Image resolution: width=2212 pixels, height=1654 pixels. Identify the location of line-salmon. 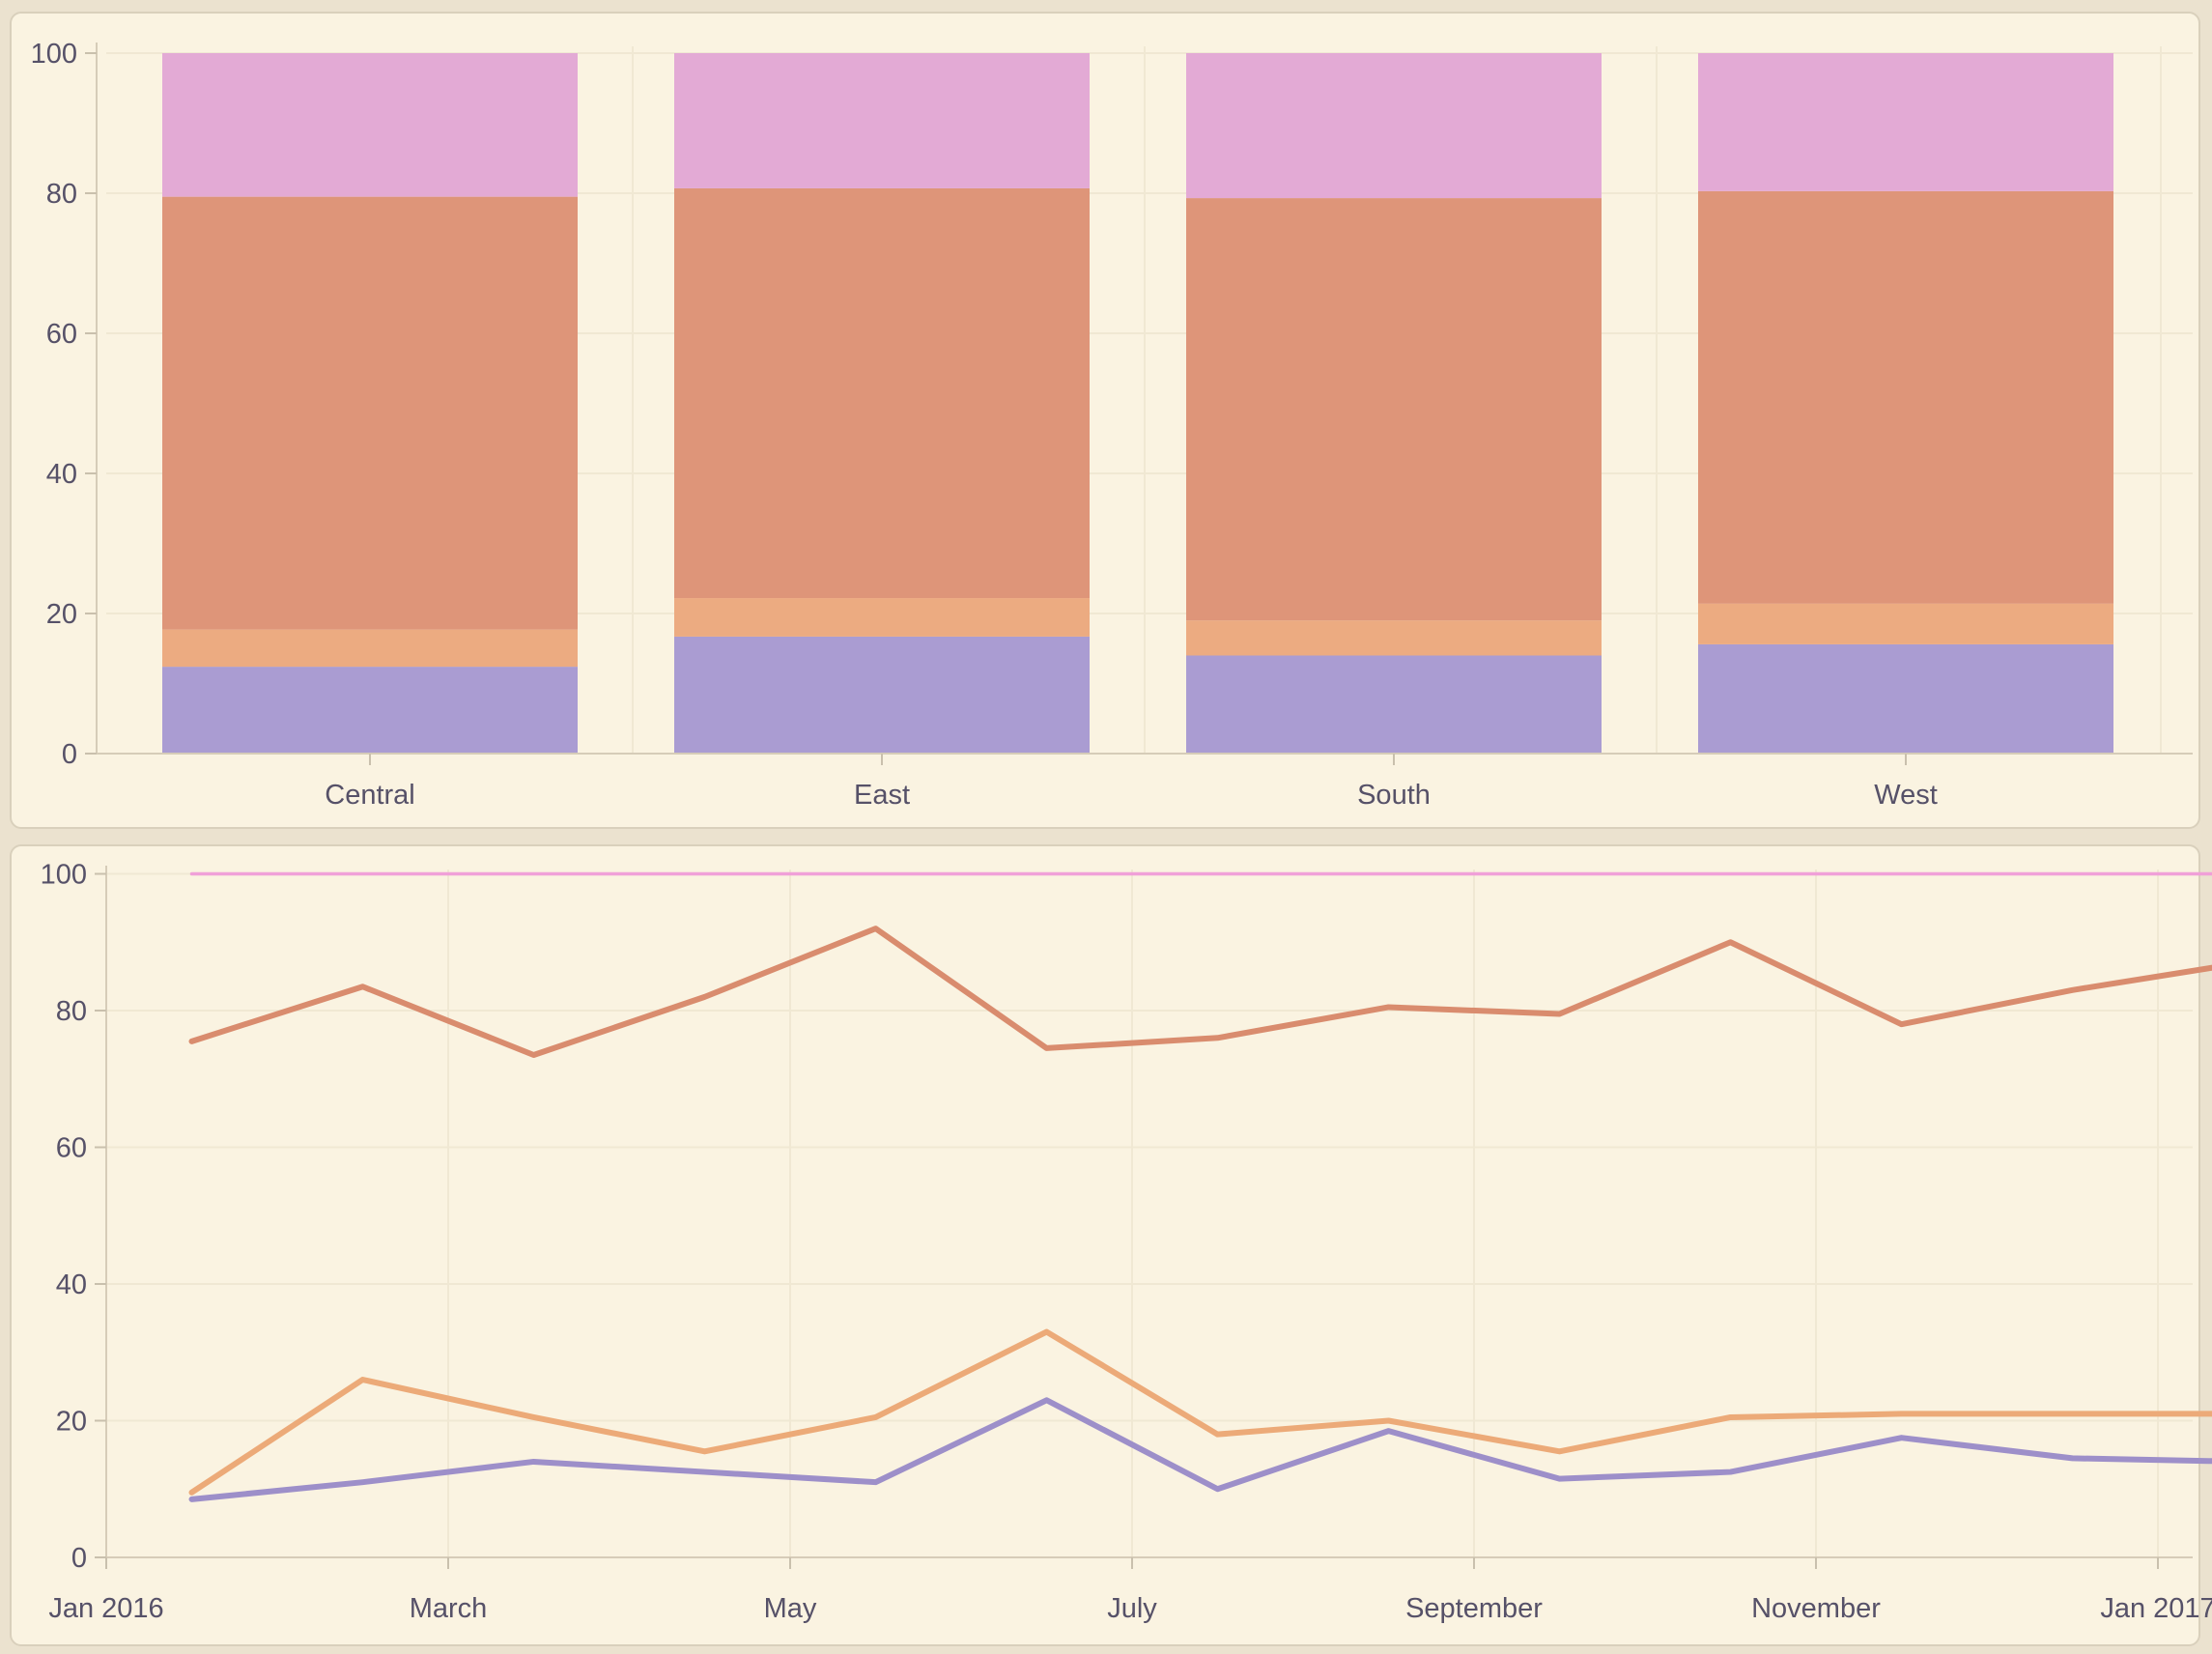
(1200, 992).